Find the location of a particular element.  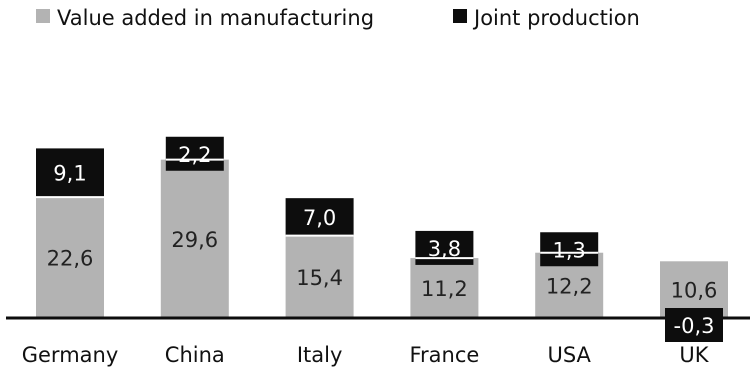

category-label-germany: Germany is located at coordinates (70, 355).